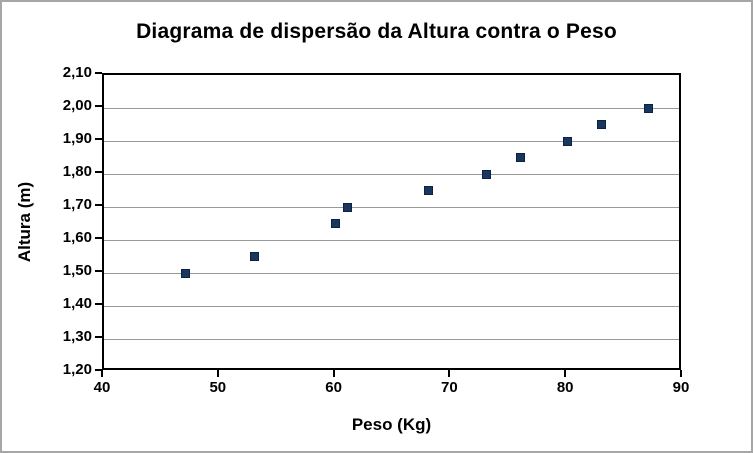  I want to click on x-axis-title: Peso (Kg), so click(391, 424).